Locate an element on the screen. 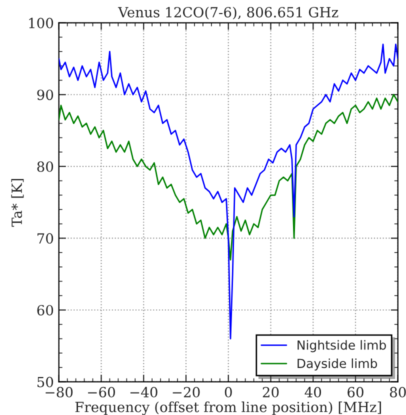  y-axis-title: Ta* [K] is located at coordinates (17, 202).